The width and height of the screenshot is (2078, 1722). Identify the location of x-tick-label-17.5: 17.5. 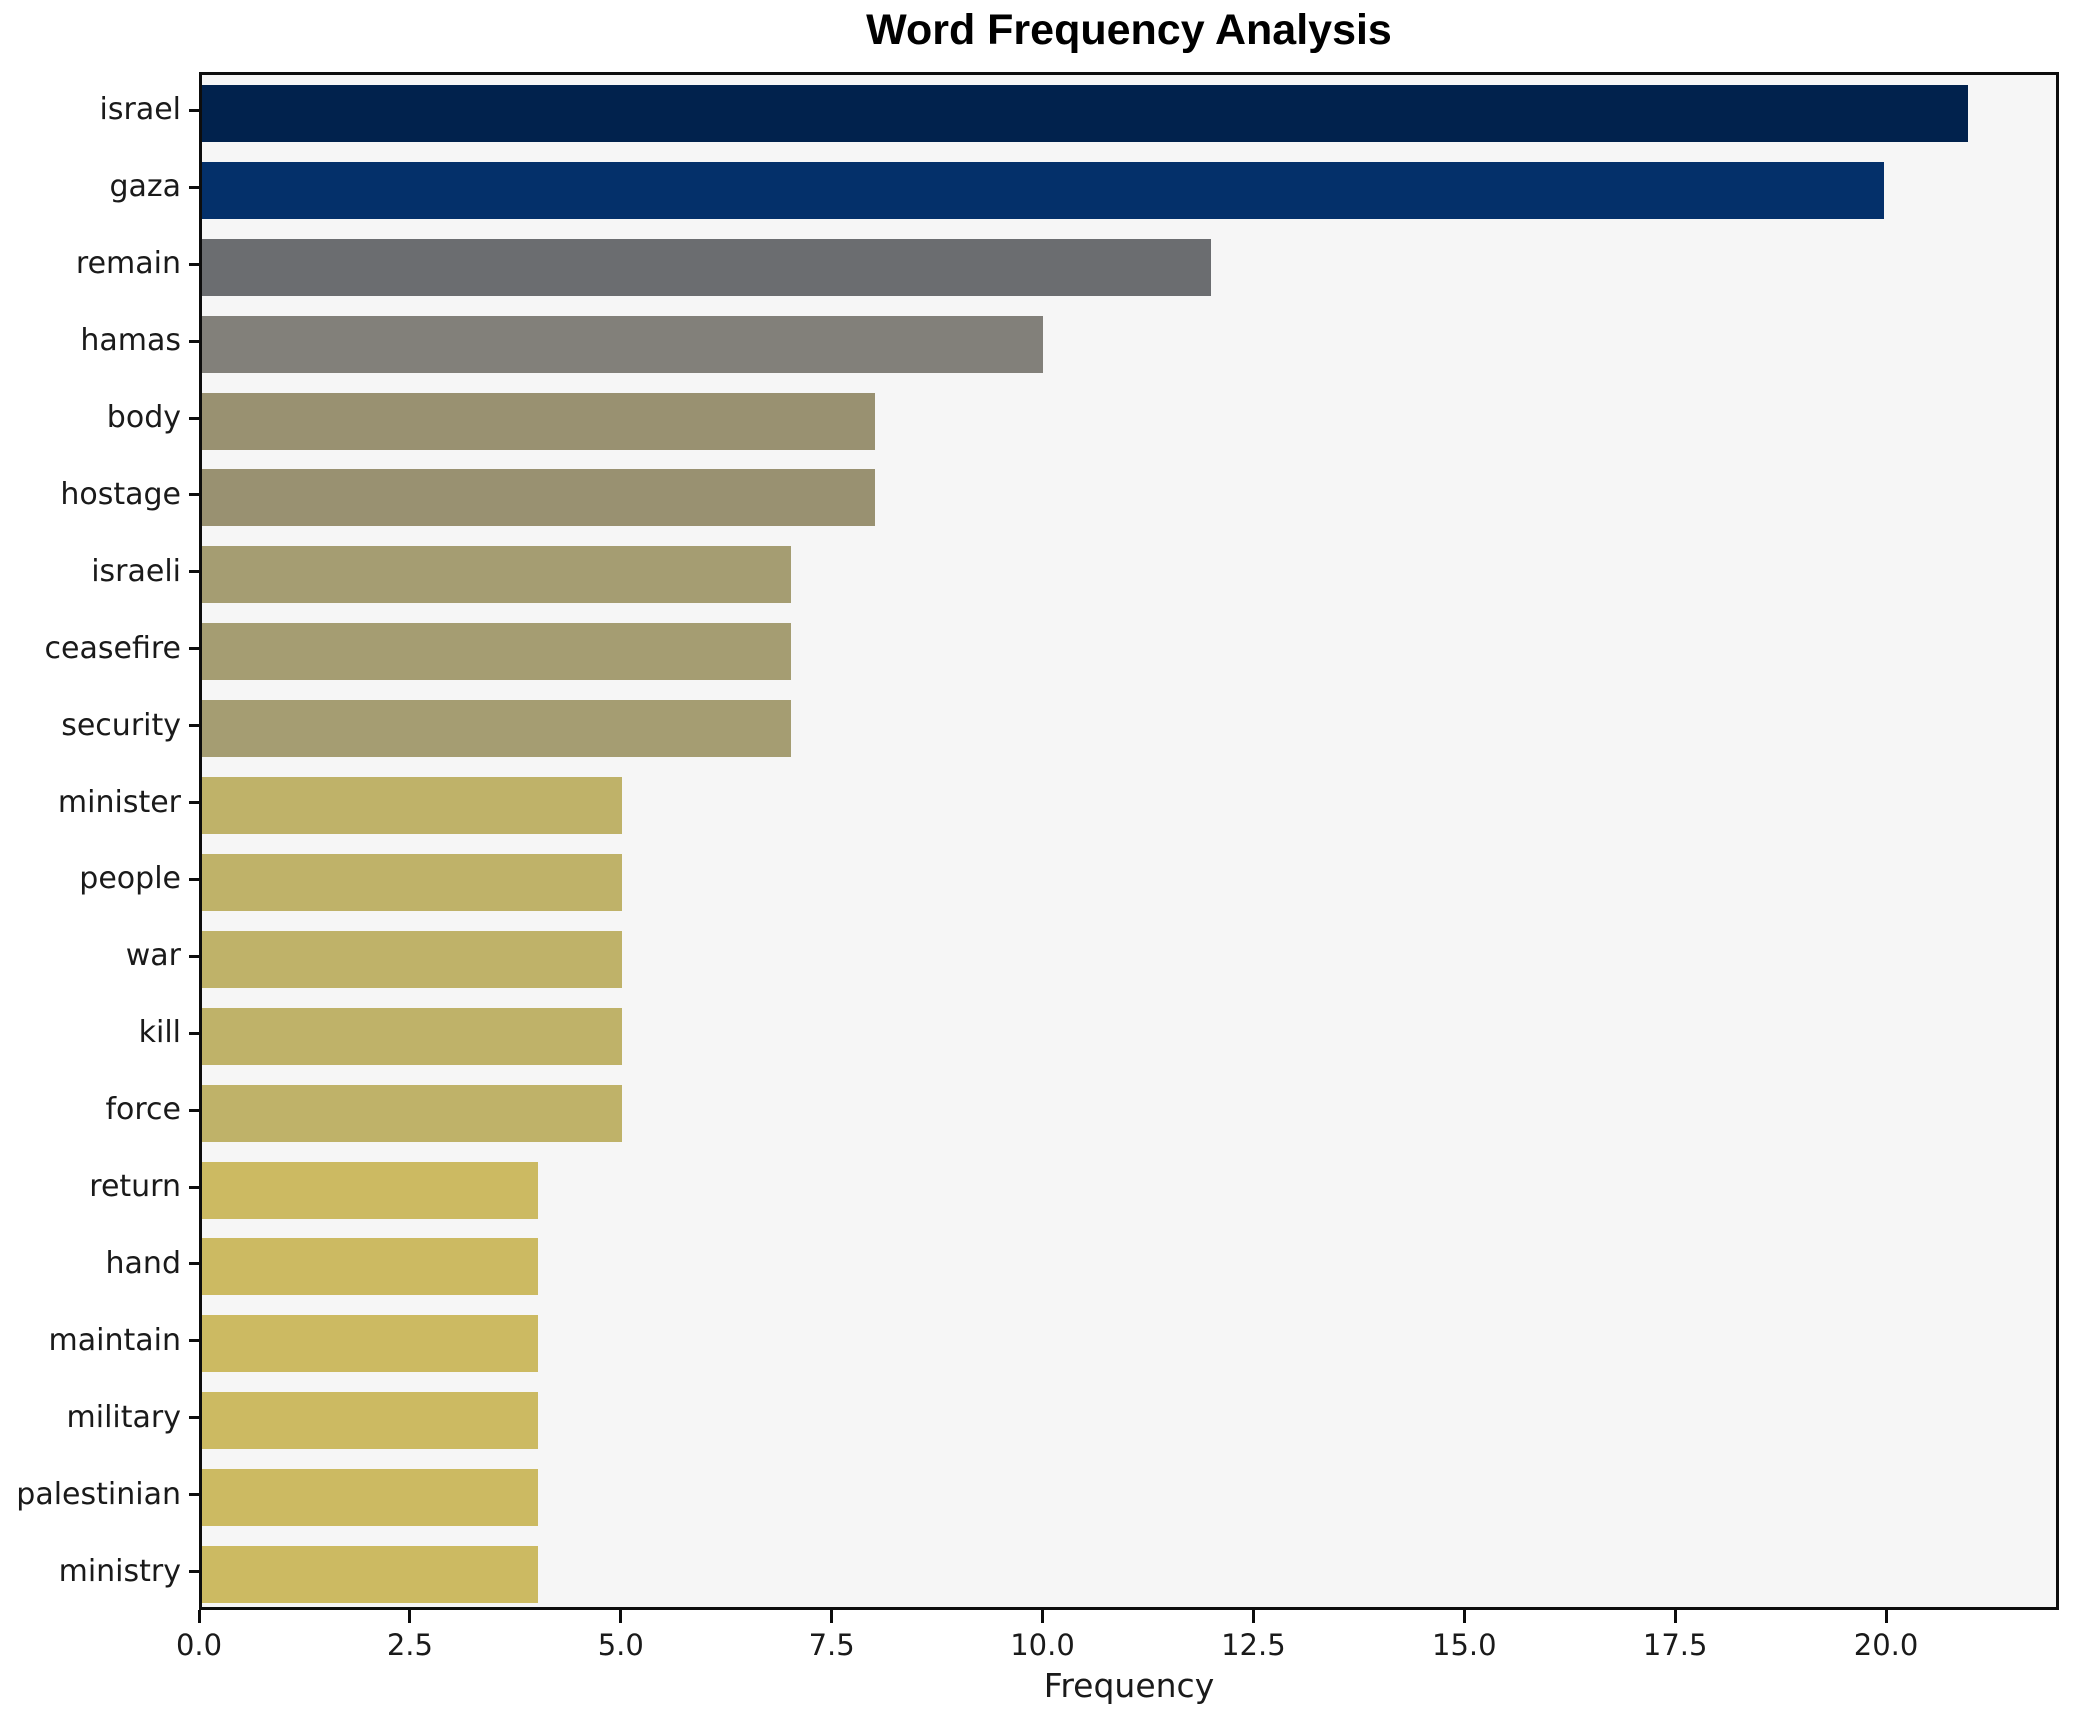
(1675, 1645).